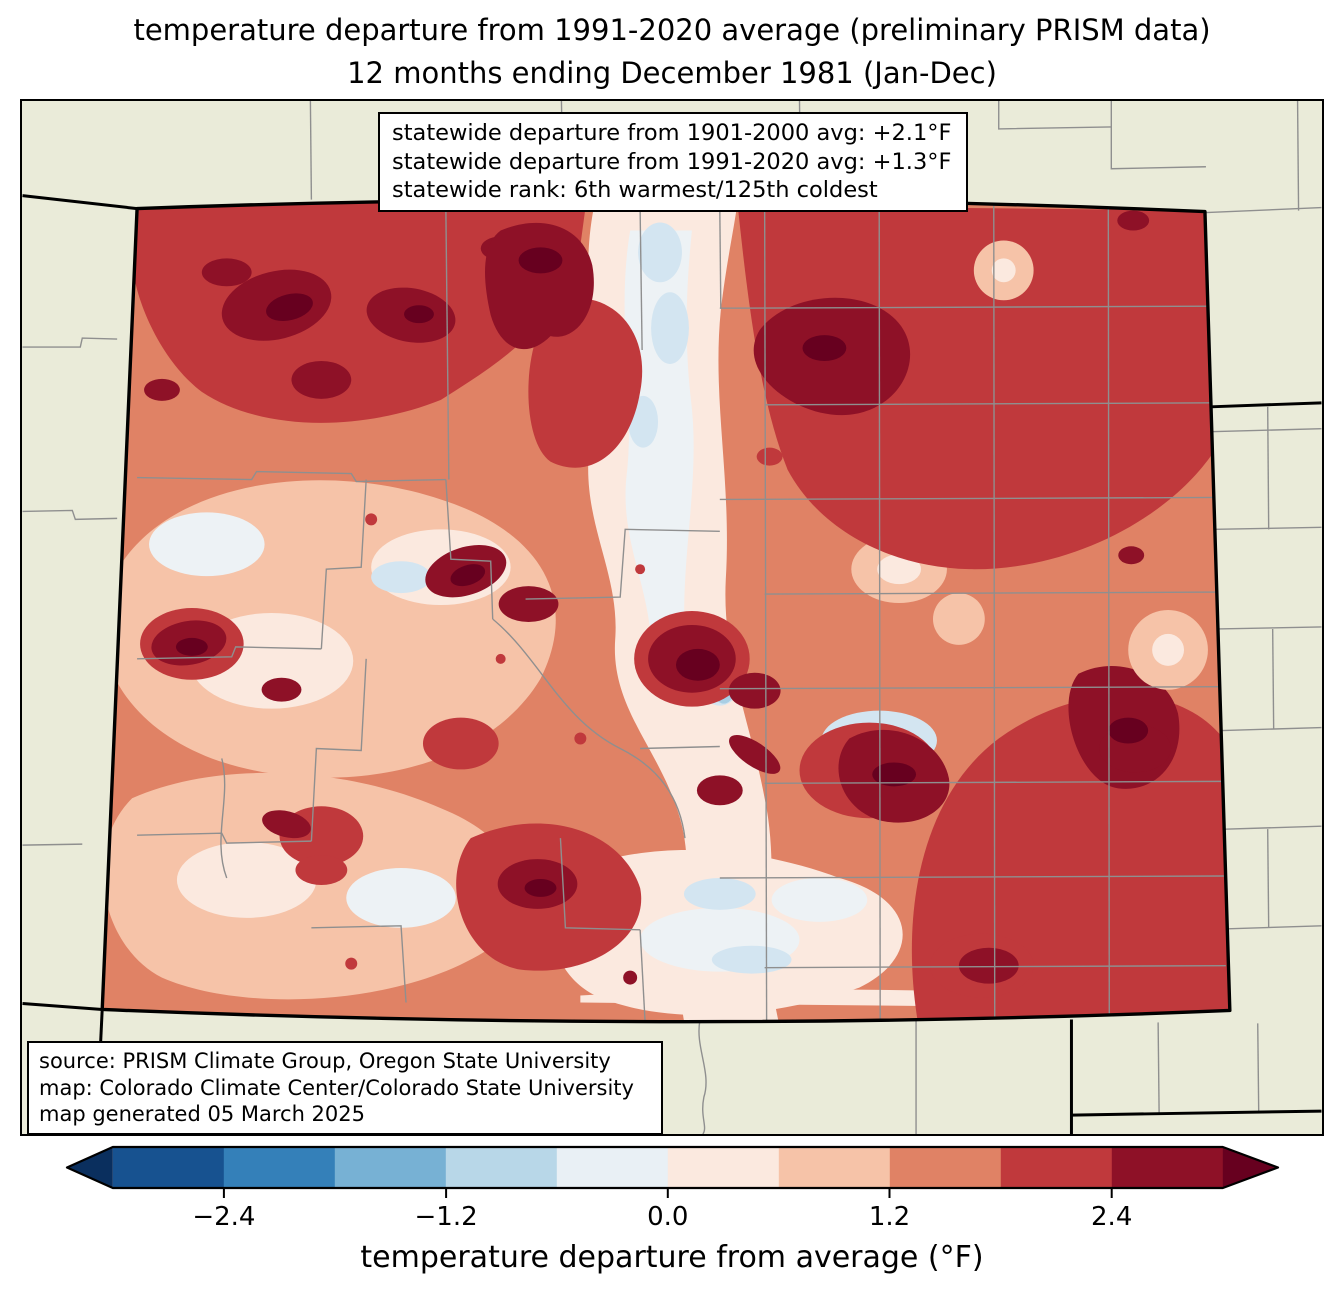  Describe the element at coordinates (1112, 1217) in the screenshot. I see `colorbar-tick-label: 2.4` at that location.